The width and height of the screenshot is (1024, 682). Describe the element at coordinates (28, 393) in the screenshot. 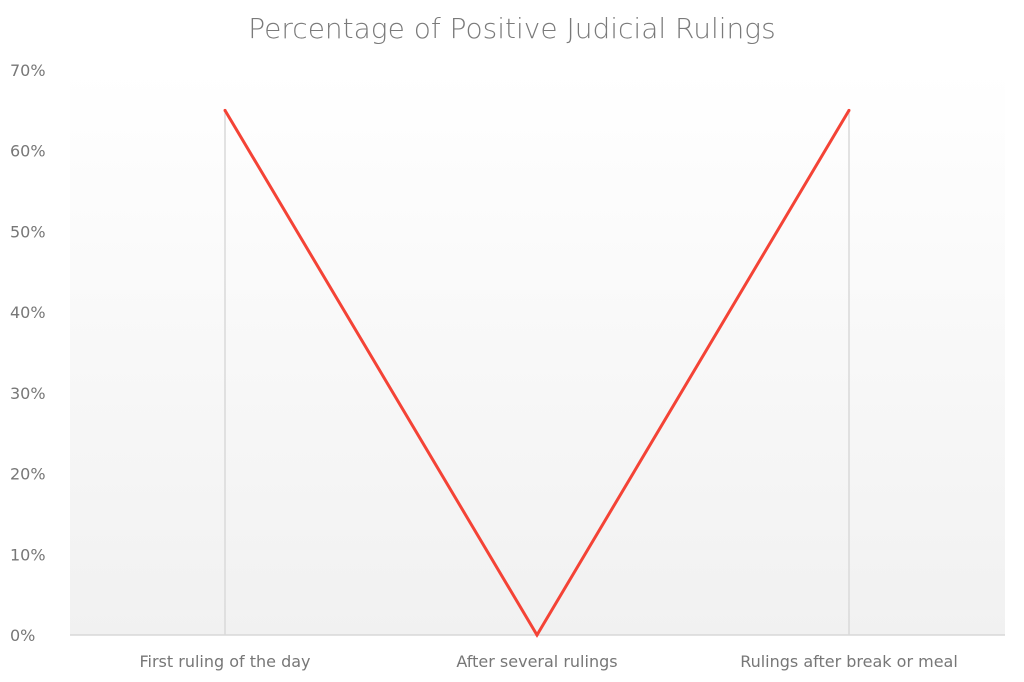

I see `y-tick-label: 30%` at that location.